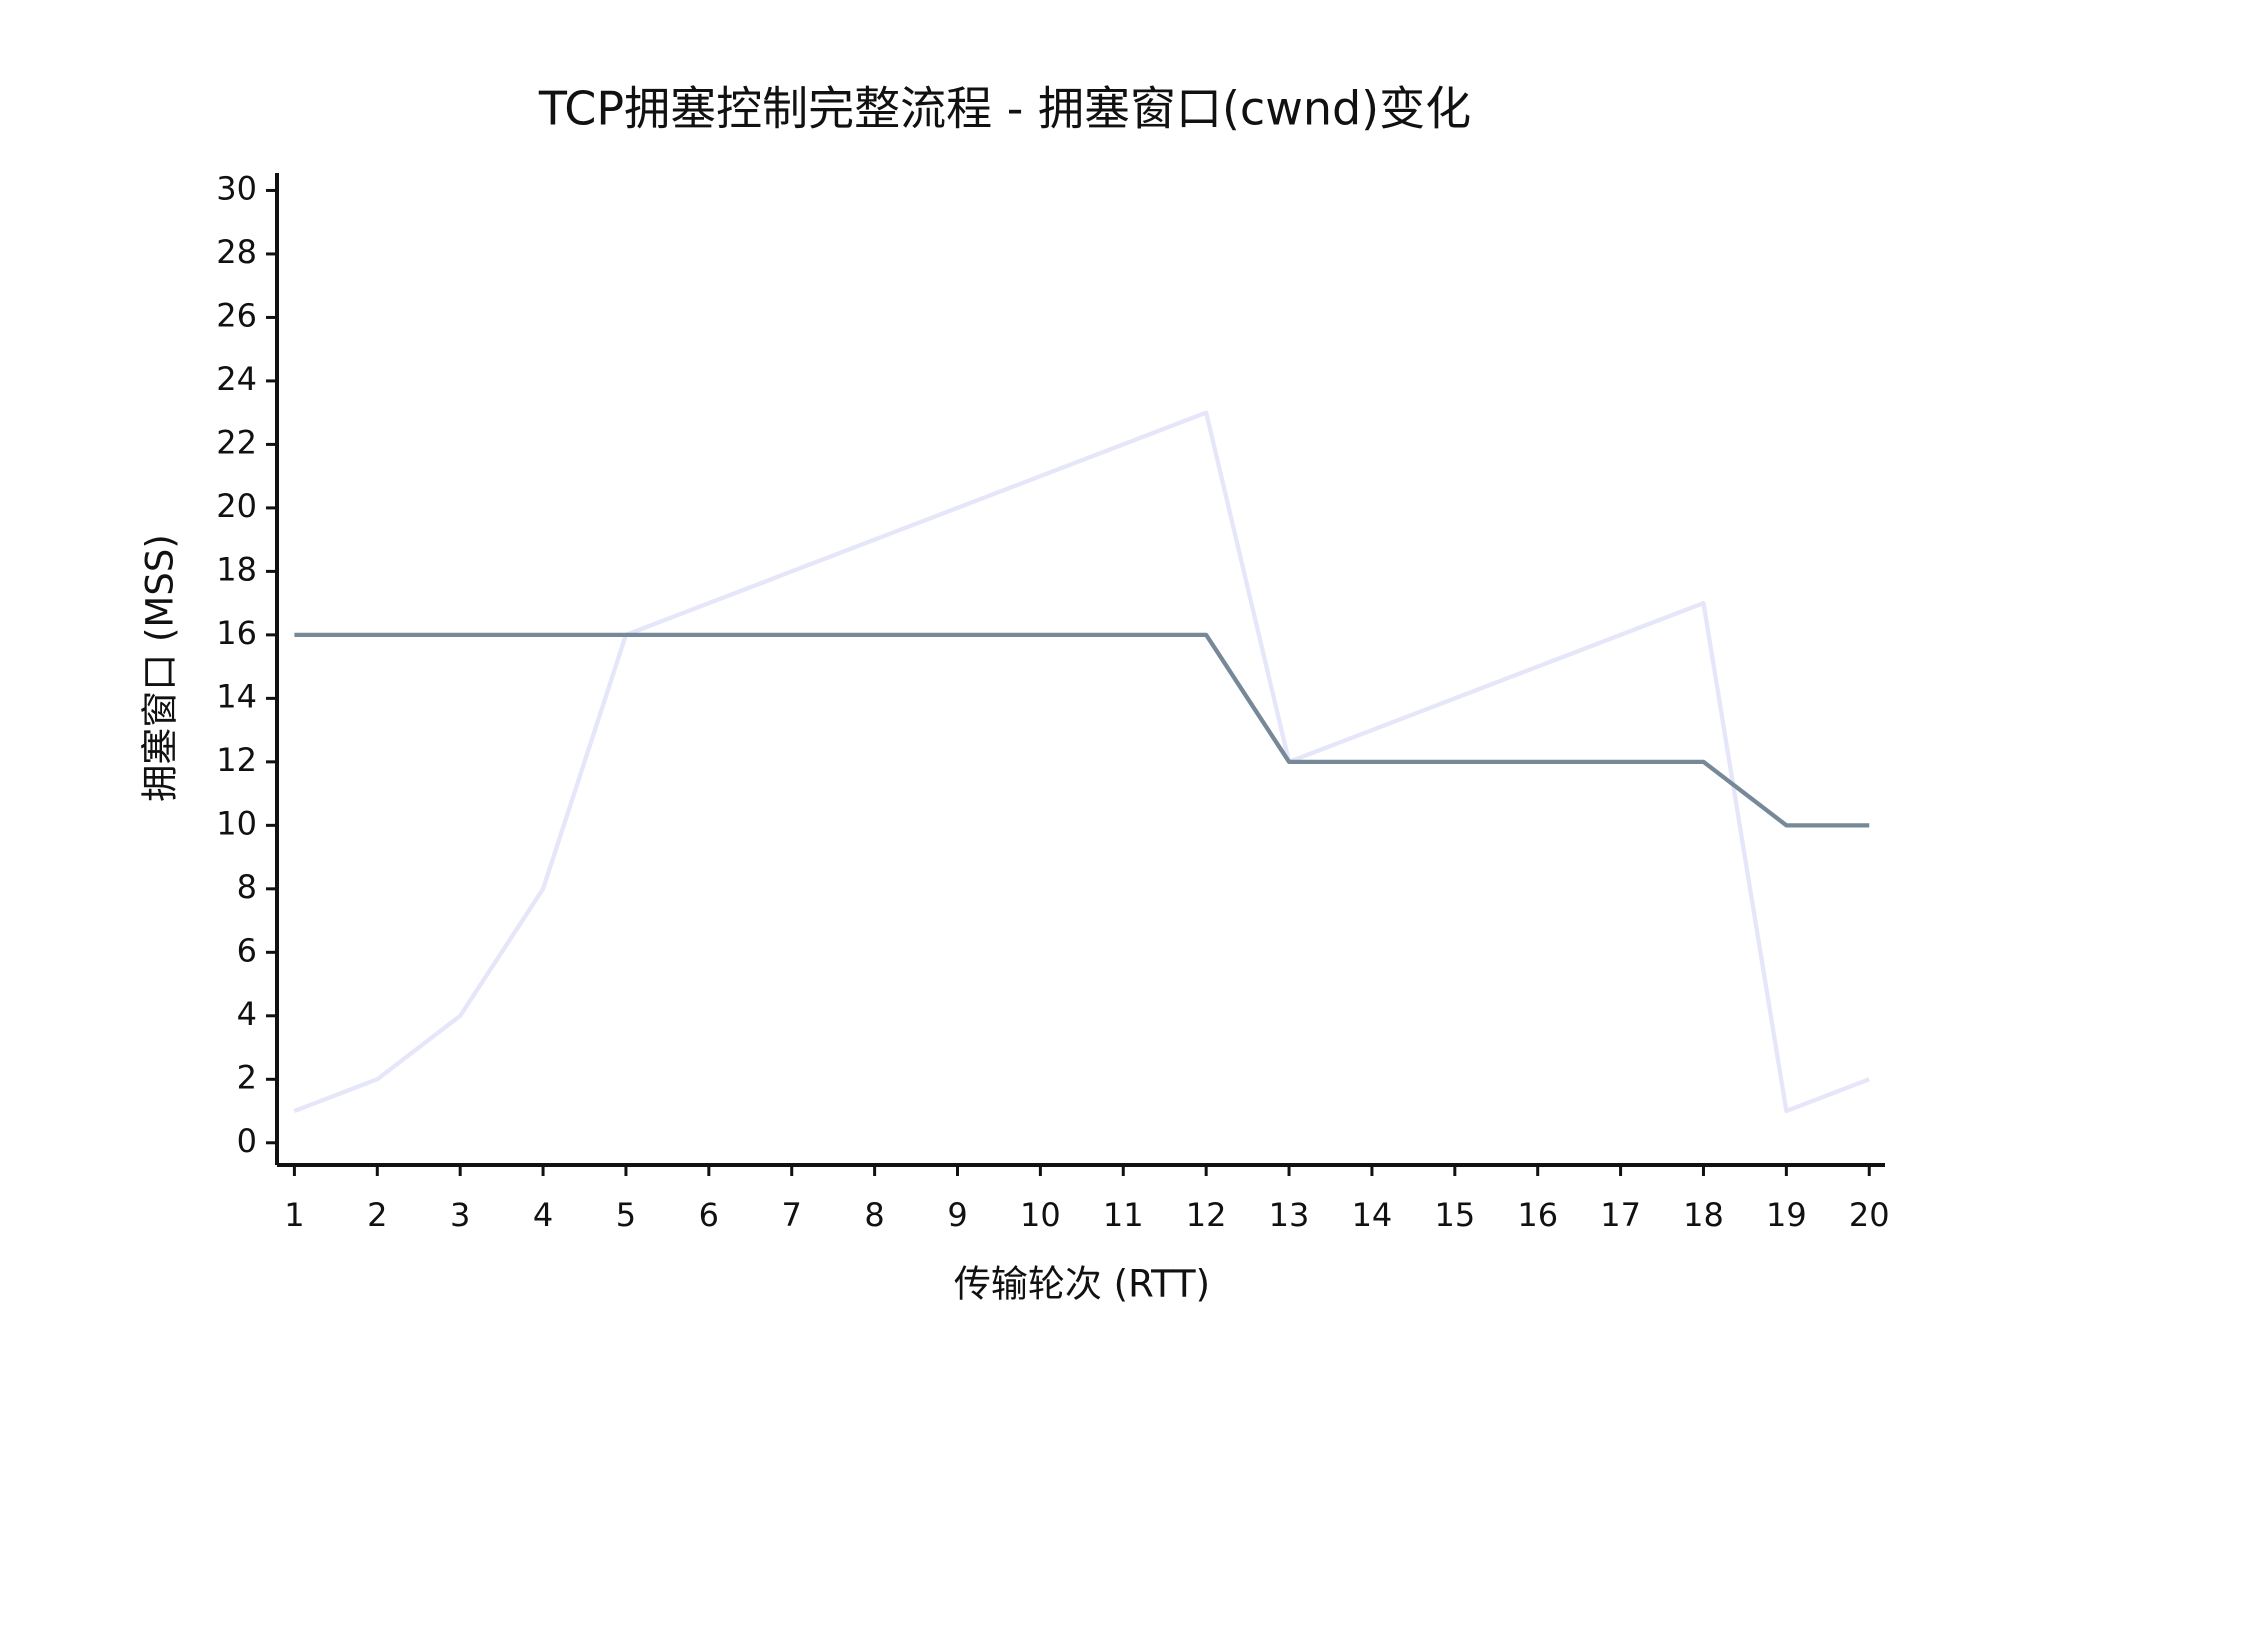  Describe the element at coordinates (1040, 1215) in the screenshot. I see `x-tick-label: 10` at that location.